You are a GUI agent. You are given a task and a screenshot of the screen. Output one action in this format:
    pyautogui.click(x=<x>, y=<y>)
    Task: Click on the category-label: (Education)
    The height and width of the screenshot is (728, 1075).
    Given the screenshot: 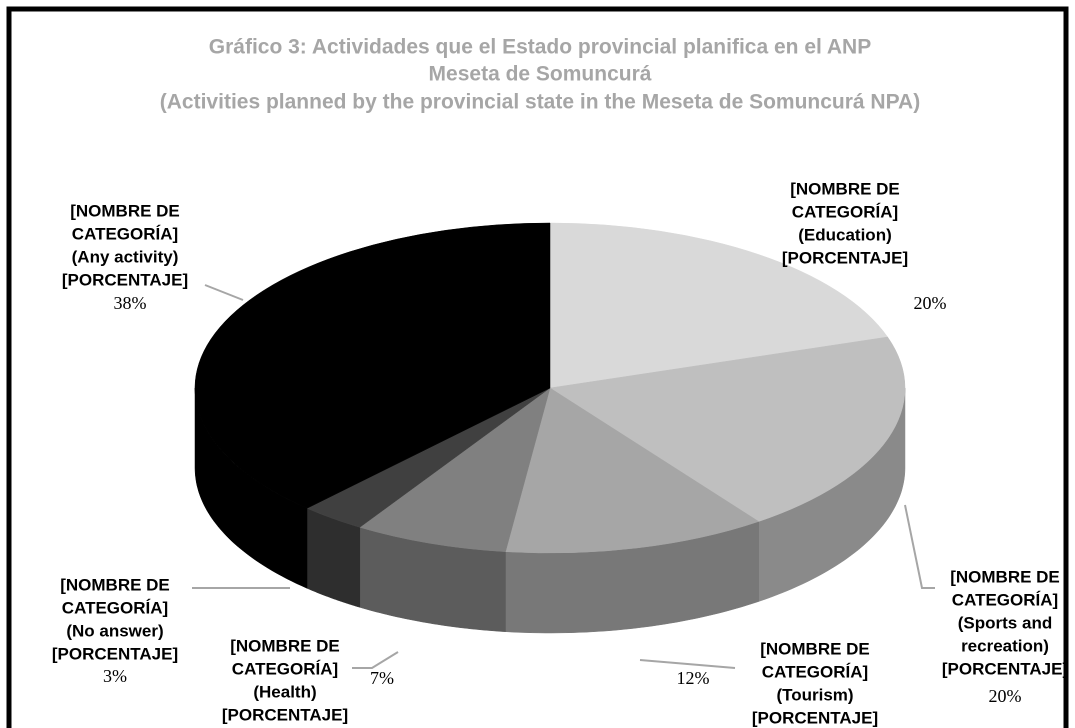 What is the action you would take?
    pyautogui.click(x=845, y=234)
    